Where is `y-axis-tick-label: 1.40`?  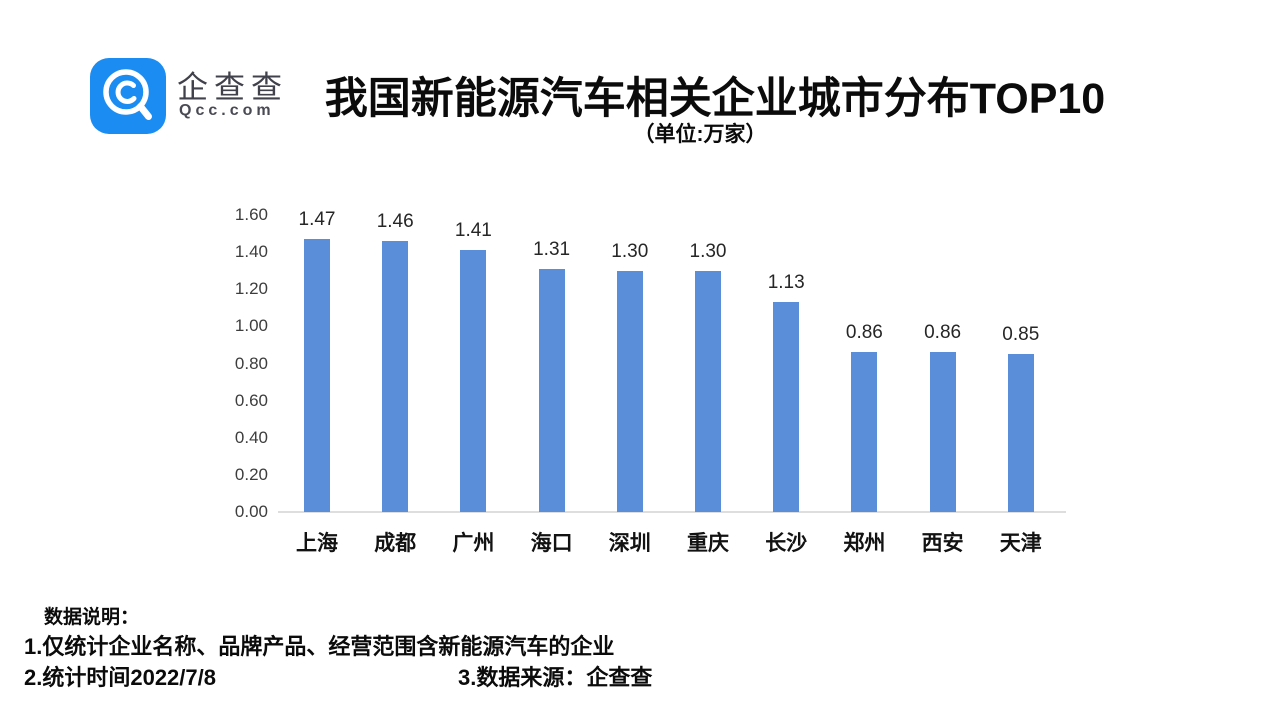 y-axis-tick-label: 1.40 is located at coordinates (251, 252).